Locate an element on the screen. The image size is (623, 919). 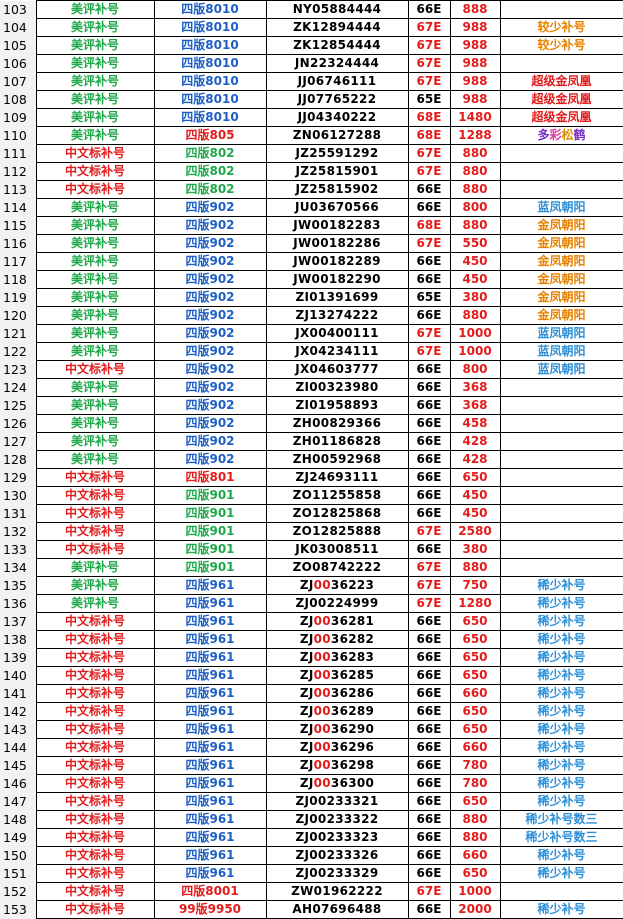
table-row: 139 中文标补号 四版961 ZJ0036283 66E 650 稀少补号 is located at coordinates (311, 657).